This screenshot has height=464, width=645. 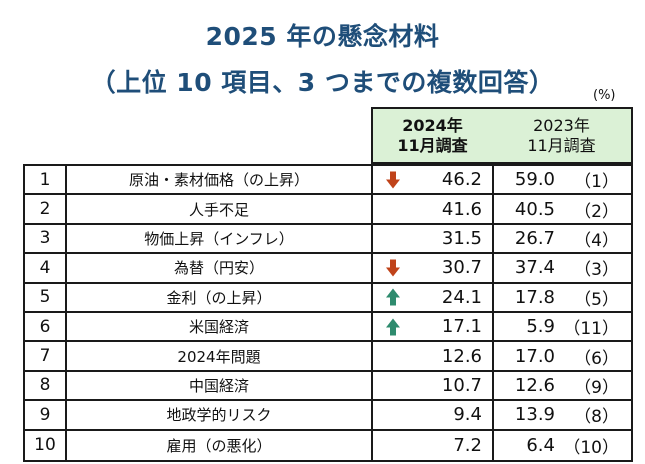 What do you see at coordinates (432, 145) in the screenshot?
I see `column-header-2024-survey: 11月調査` at bounding box center [432, 145].